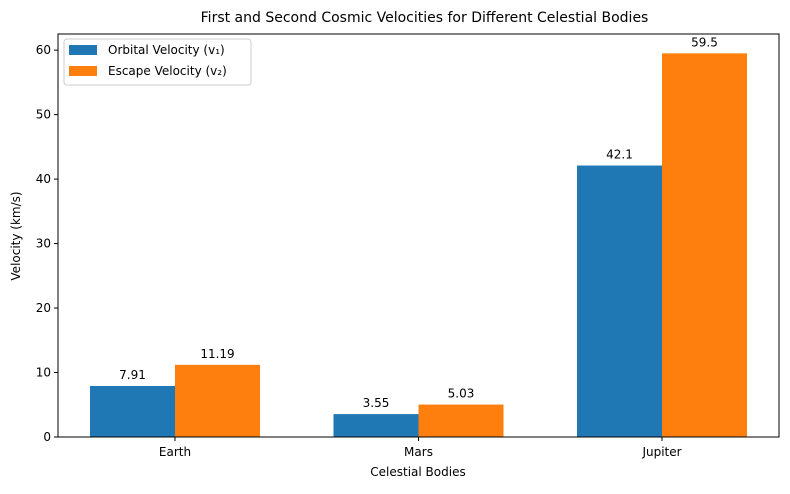  What do you see at coordinates (43, 373) in the screenshot?
I see `y-tick-label: 10` at bounding box center [43, 373].